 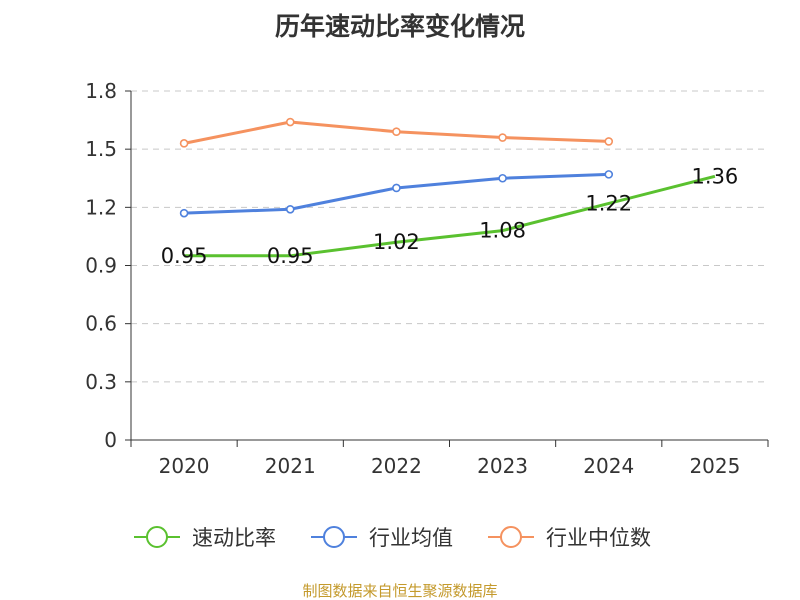 I want to click on y-tick-label: 0.3, so click(x=101, y=382).